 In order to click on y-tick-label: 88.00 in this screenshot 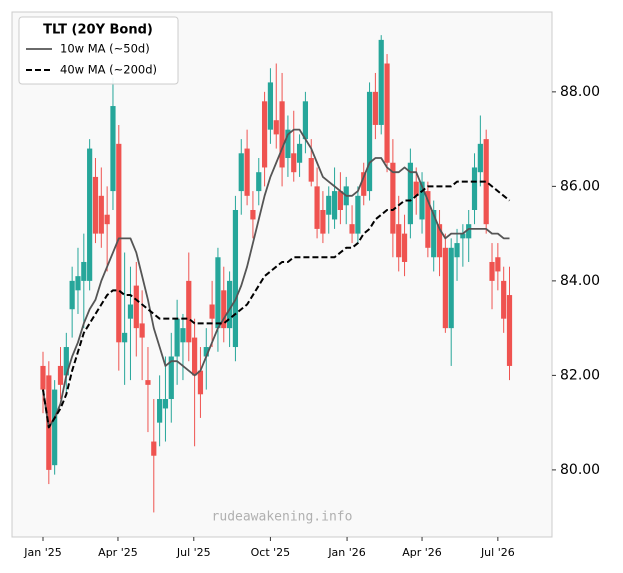, I will do `click(580, 92)`.